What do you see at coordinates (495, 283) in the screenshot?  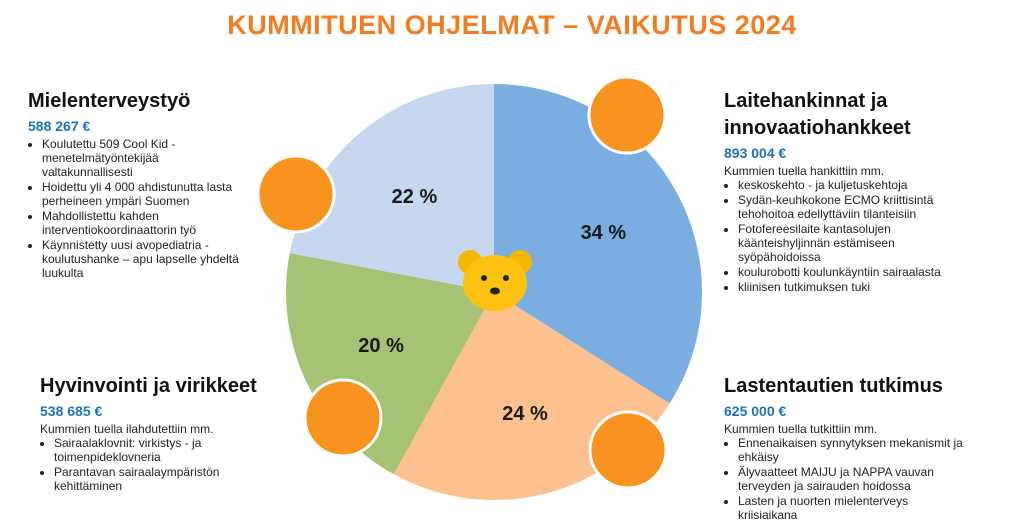 I see `face` at bounding box center [495, 283].